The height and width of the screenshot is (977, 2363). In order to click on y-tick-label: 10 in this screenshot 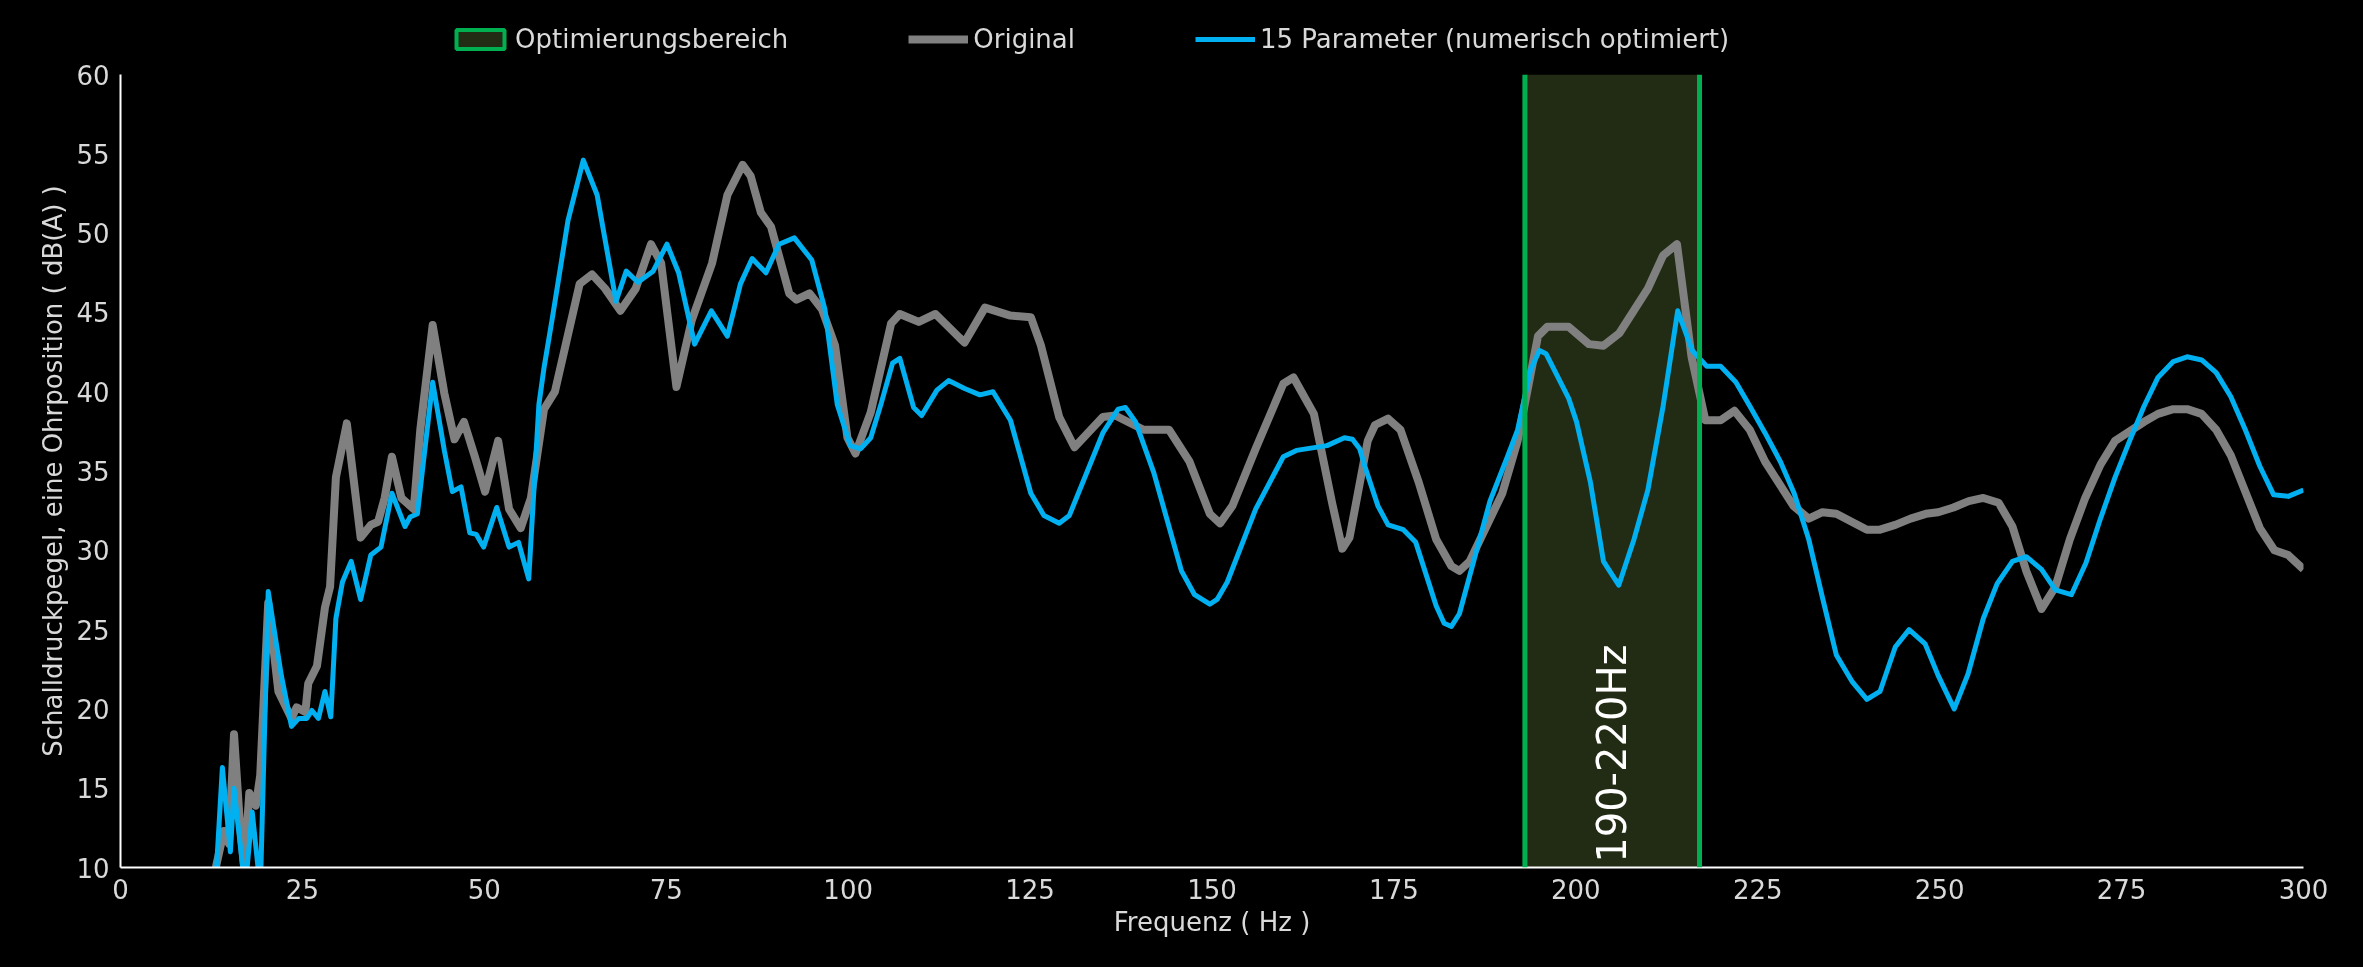, I will do `click(93, 868)`.